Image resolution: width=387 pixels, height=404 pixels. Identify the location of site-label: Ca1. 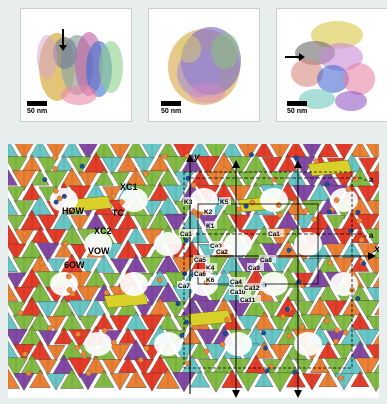
(186, 234).